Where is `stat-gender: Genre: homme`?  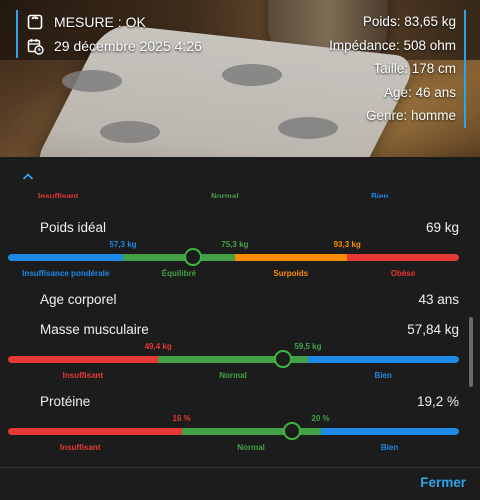
stat-gender: Genre: homme is located at coordinates (410, 115).